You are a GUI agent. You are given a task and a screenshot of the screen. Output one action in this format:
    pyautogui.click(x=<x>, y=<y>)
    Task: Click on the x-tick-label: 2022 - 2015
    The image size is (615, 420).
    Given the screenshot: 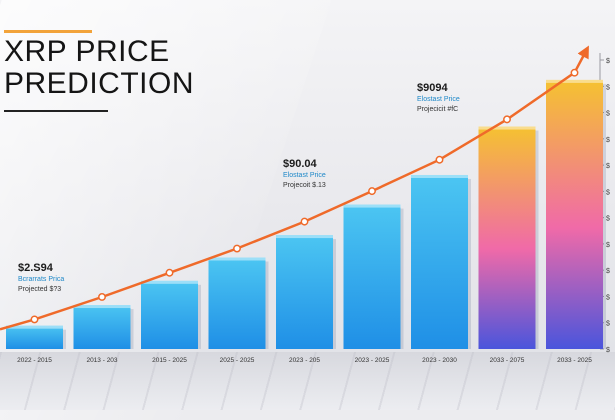 What is the action you would take?
    pyautogui.click(x=34, y=360)
    